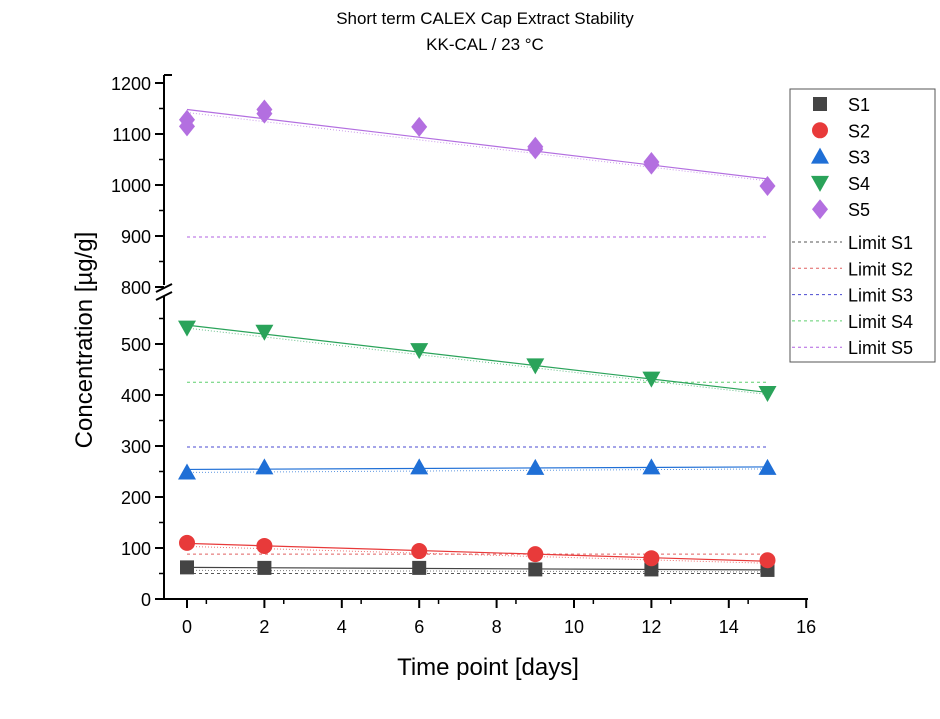 The height and width of the screenshot is (719, 940). What do you see at coordinates (880, 348) in the screenshot?
I see `legend-label: Limit S5` at bounding box center [880, 348].